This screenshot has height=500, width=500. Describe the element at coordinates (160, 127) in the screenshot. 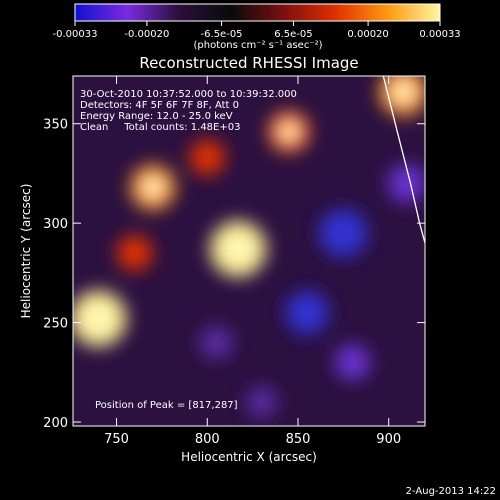

I see `annotation-clean-counts: Clean Total counts: 1.48E+03` at that location.